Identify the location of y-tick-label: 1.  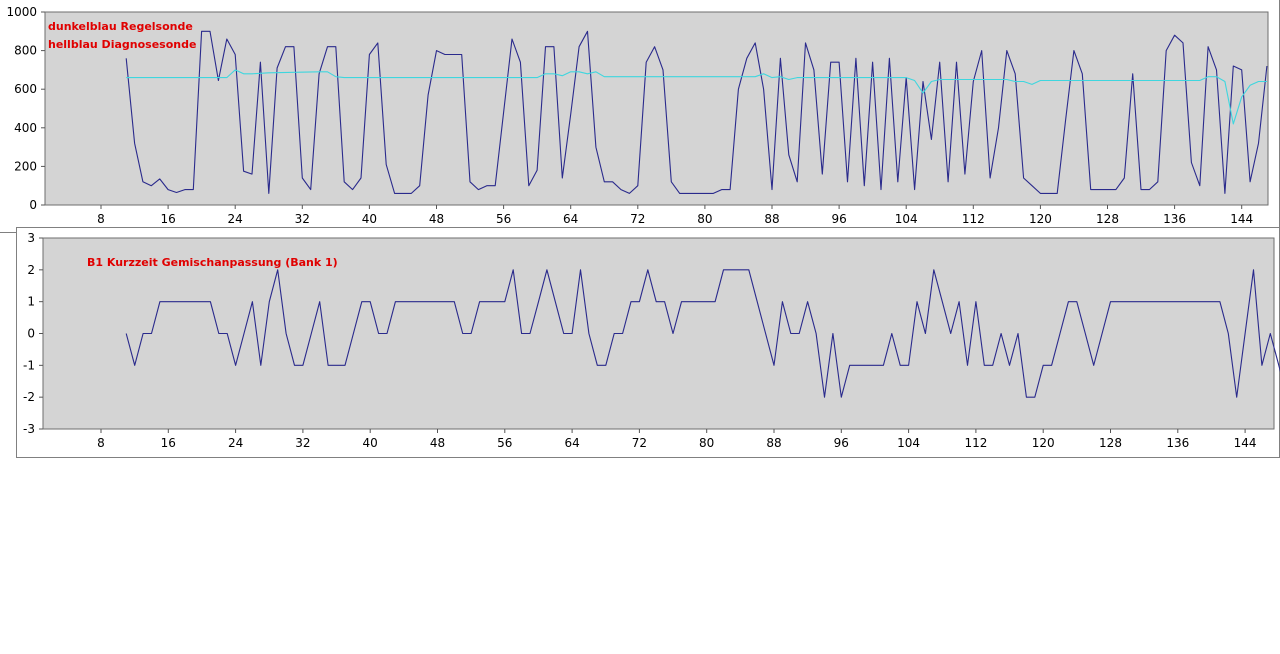
(31, 302).